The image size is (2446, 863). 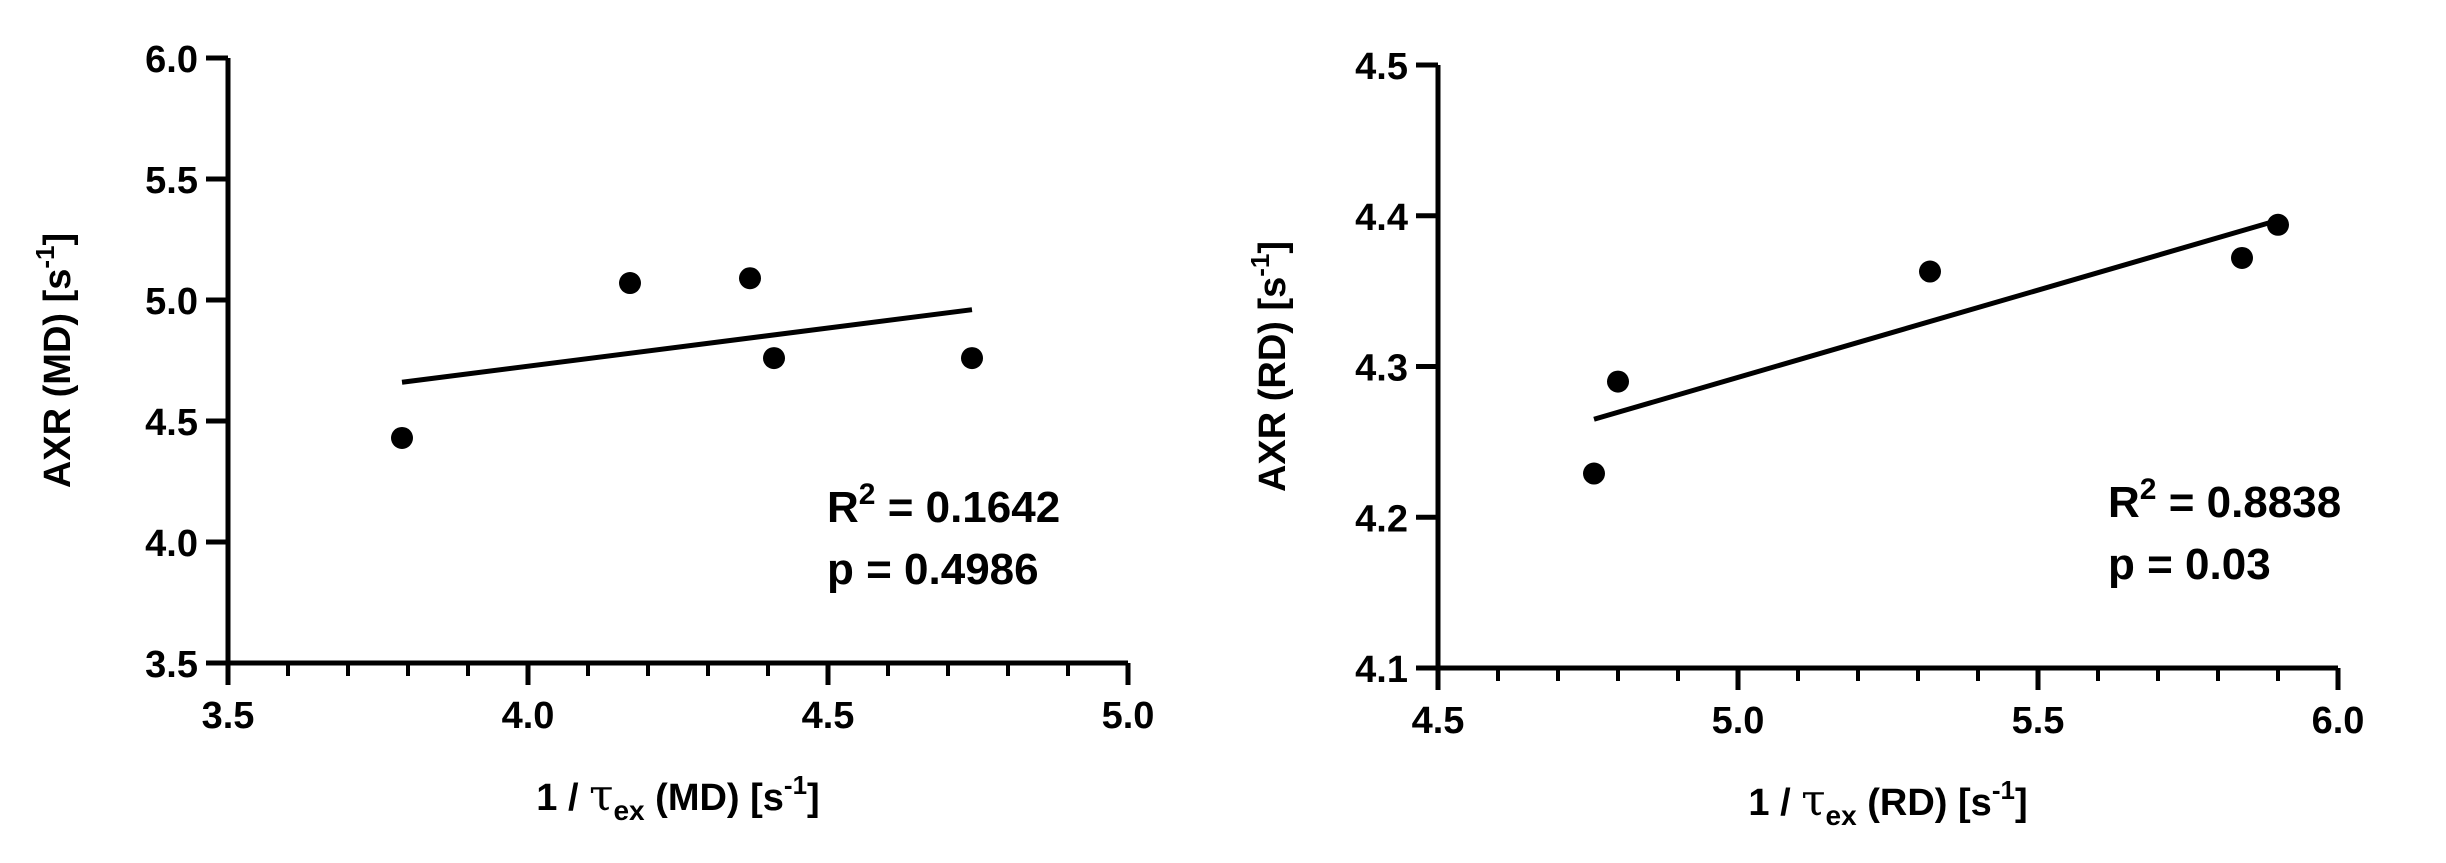 I want to click on y-tick-label: 3.5, so click(x=171, y=665).